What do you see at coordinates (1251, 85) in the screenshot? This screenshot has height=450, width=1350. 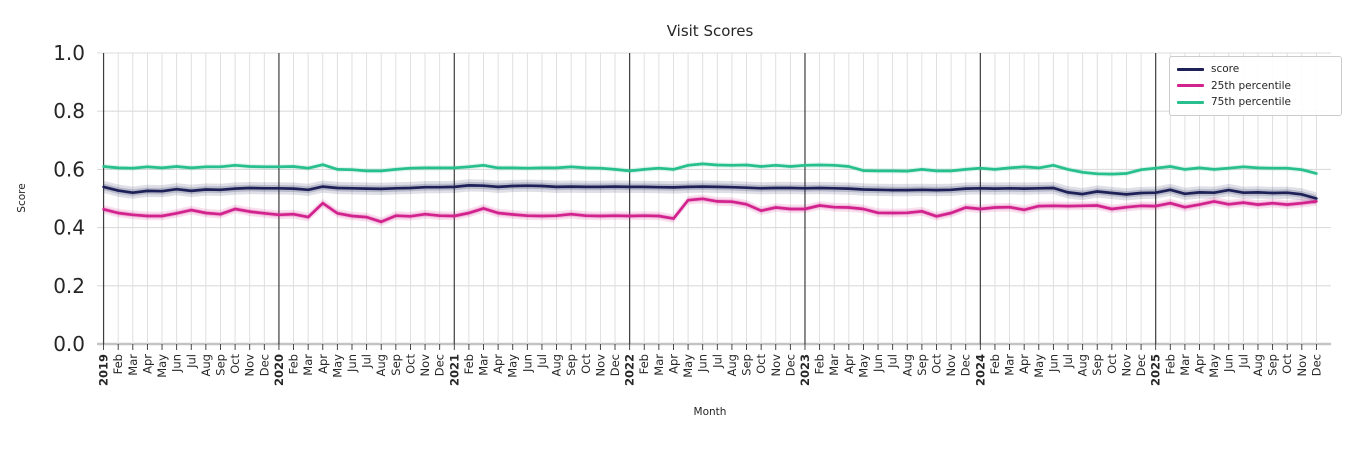 I see `legend-label: 25th percentile` at bounding box center [1251, 85].